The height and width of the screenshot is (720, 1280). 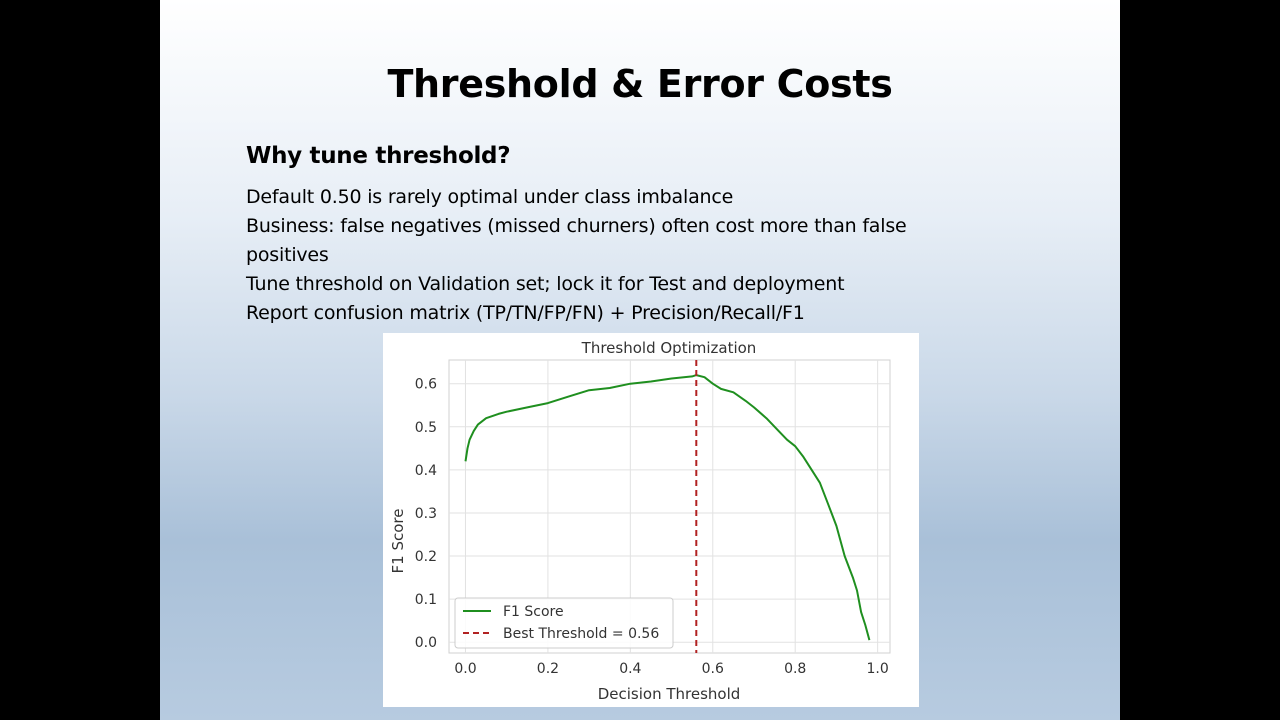 What do you see at coordinates (426, 385) in the screenshot?
I see `y-tick-label: 0.6` at bounding box center [426, 385].